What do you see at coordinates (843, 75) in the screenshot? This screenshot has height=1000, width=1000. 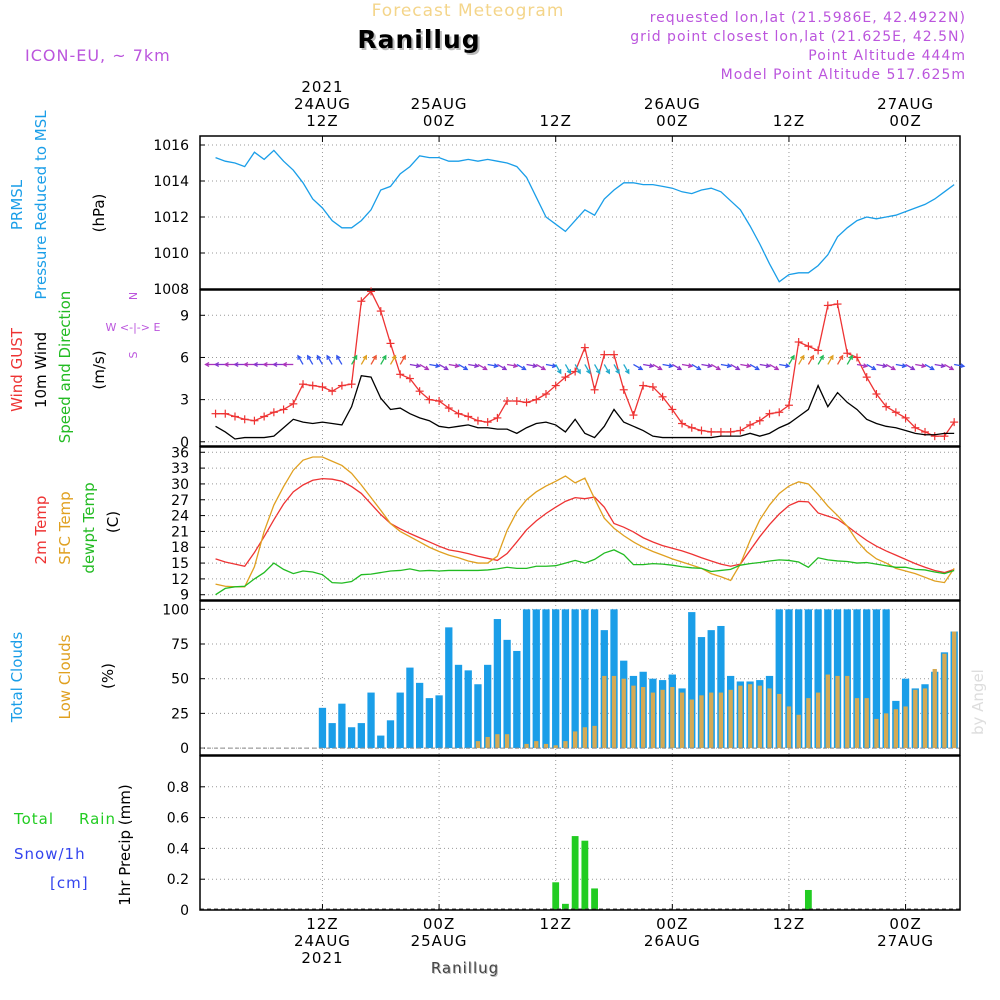 I see `model-altitude: Model Point Altitude 517.625m` at bounding box center [843, 75].